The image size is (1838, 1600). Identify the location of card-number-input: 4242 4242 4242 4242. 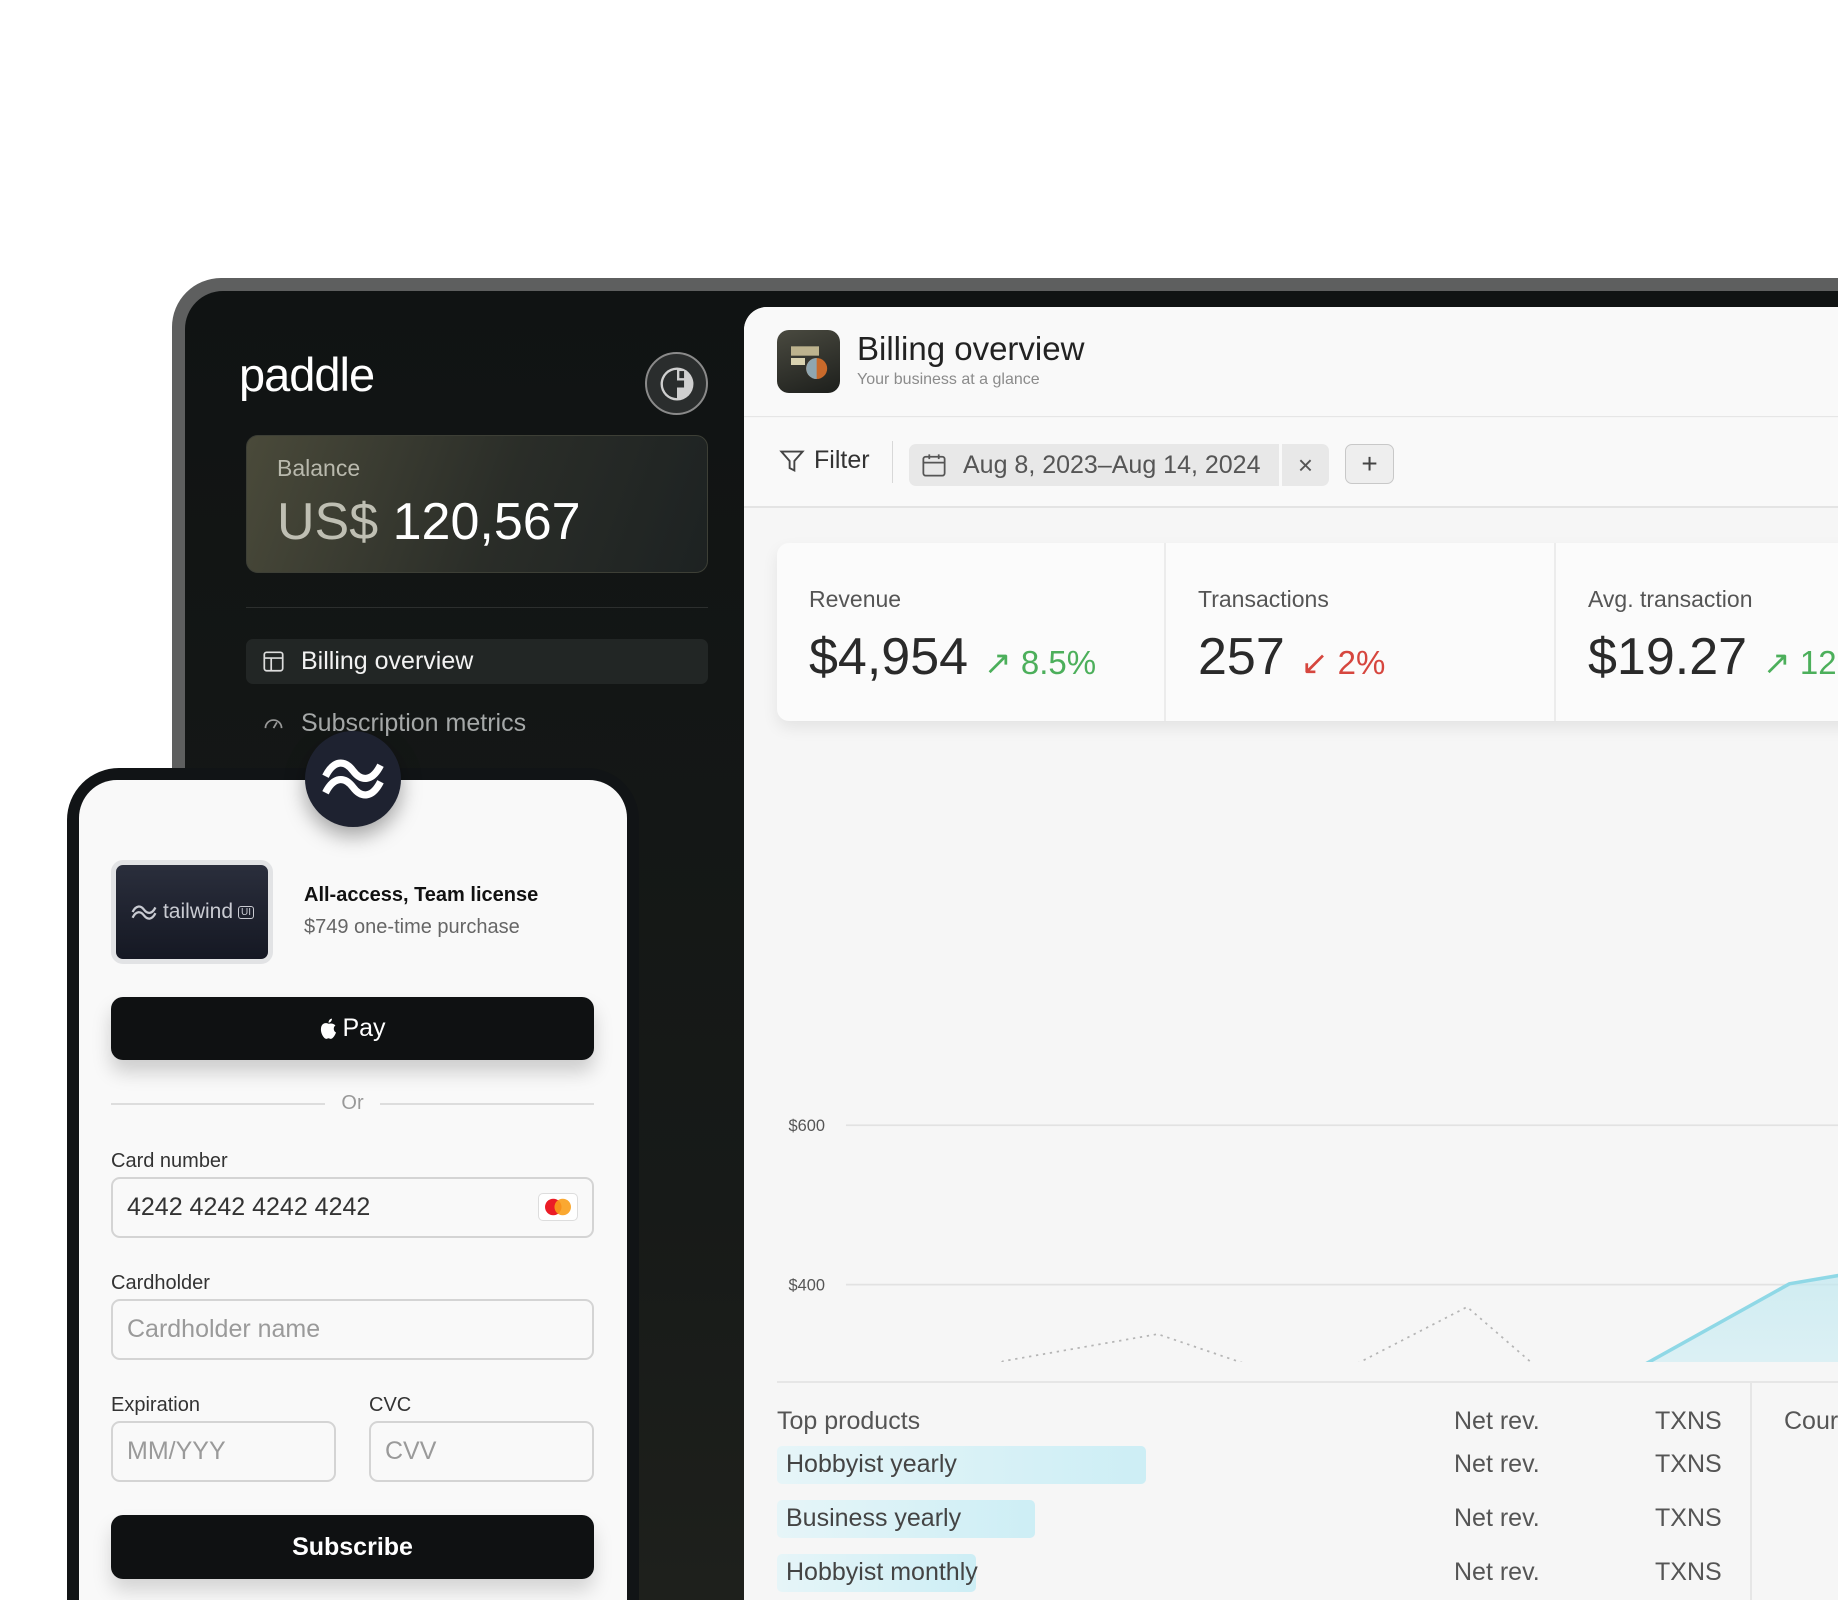
(352, 1207).